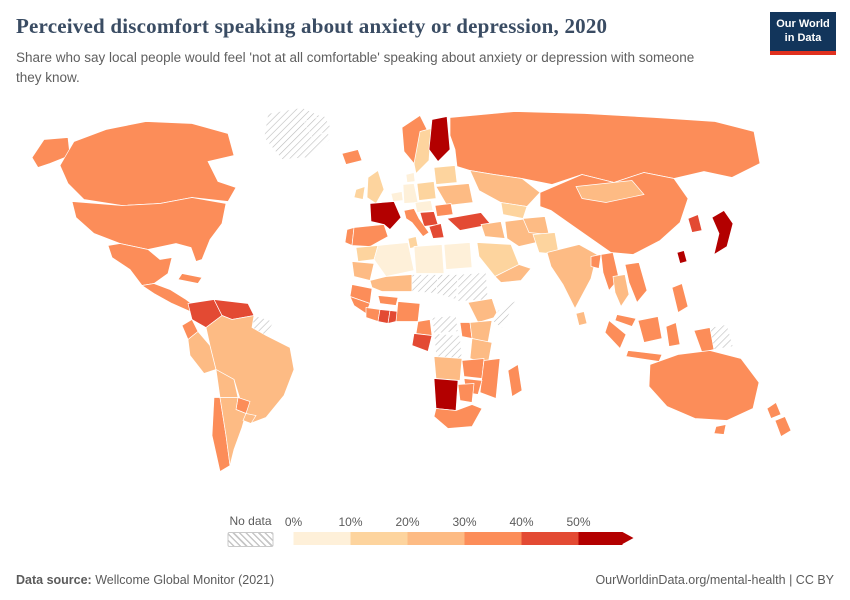 Image resolution: width=850 pixels, height=600 pixels. I want to click on country-ivory-coast, so click(373, 314).